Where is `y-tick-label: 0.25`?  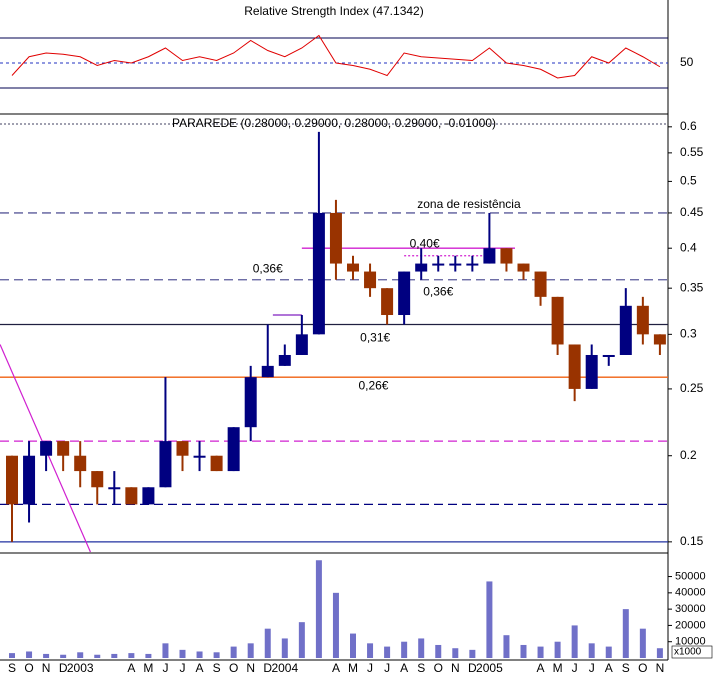
y-tick-label: 0.25 is located at coordinates (692, 388).